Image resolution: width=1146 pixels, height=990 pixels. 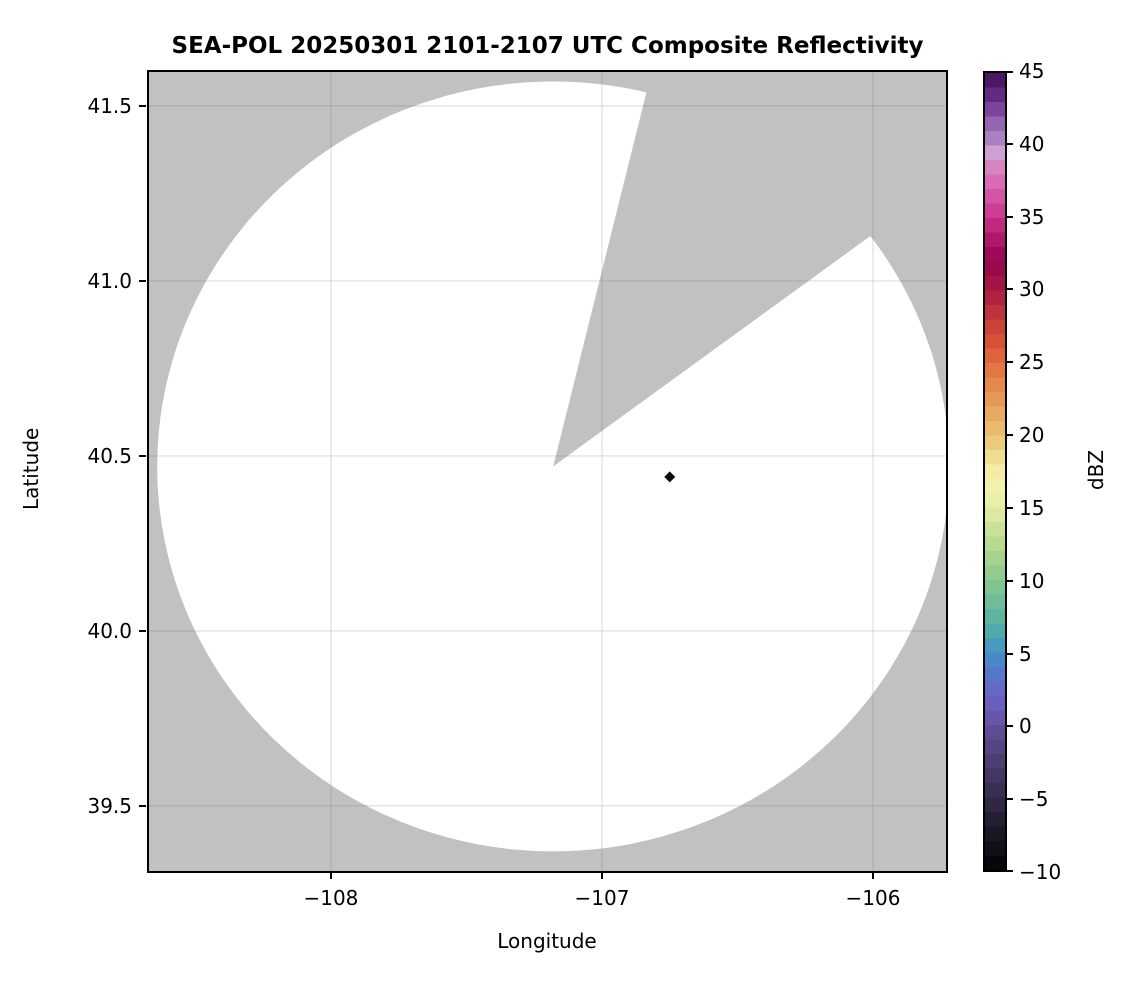 I want to click on y-tick-label: 40.5, so click(x=109, y=455).